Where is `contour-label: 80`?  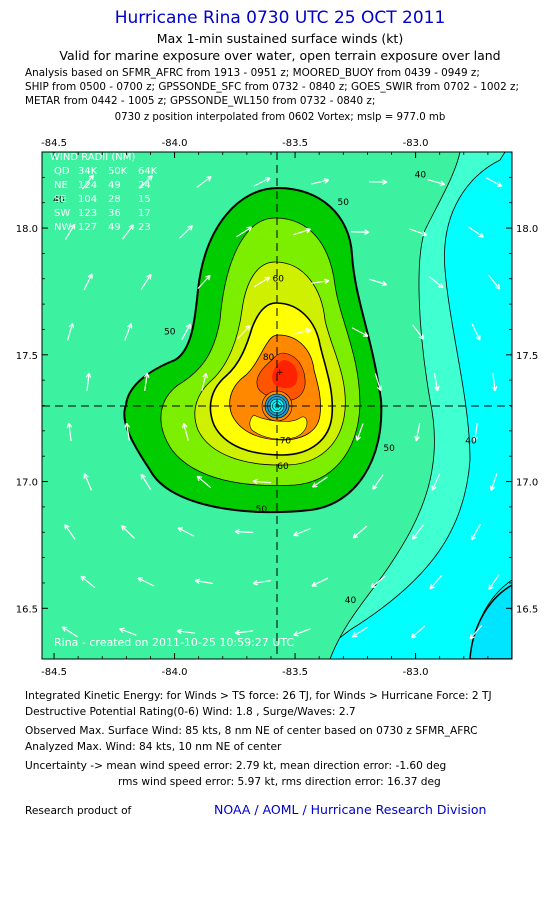
contour-label: 80 is located at coordinates (269, 358).